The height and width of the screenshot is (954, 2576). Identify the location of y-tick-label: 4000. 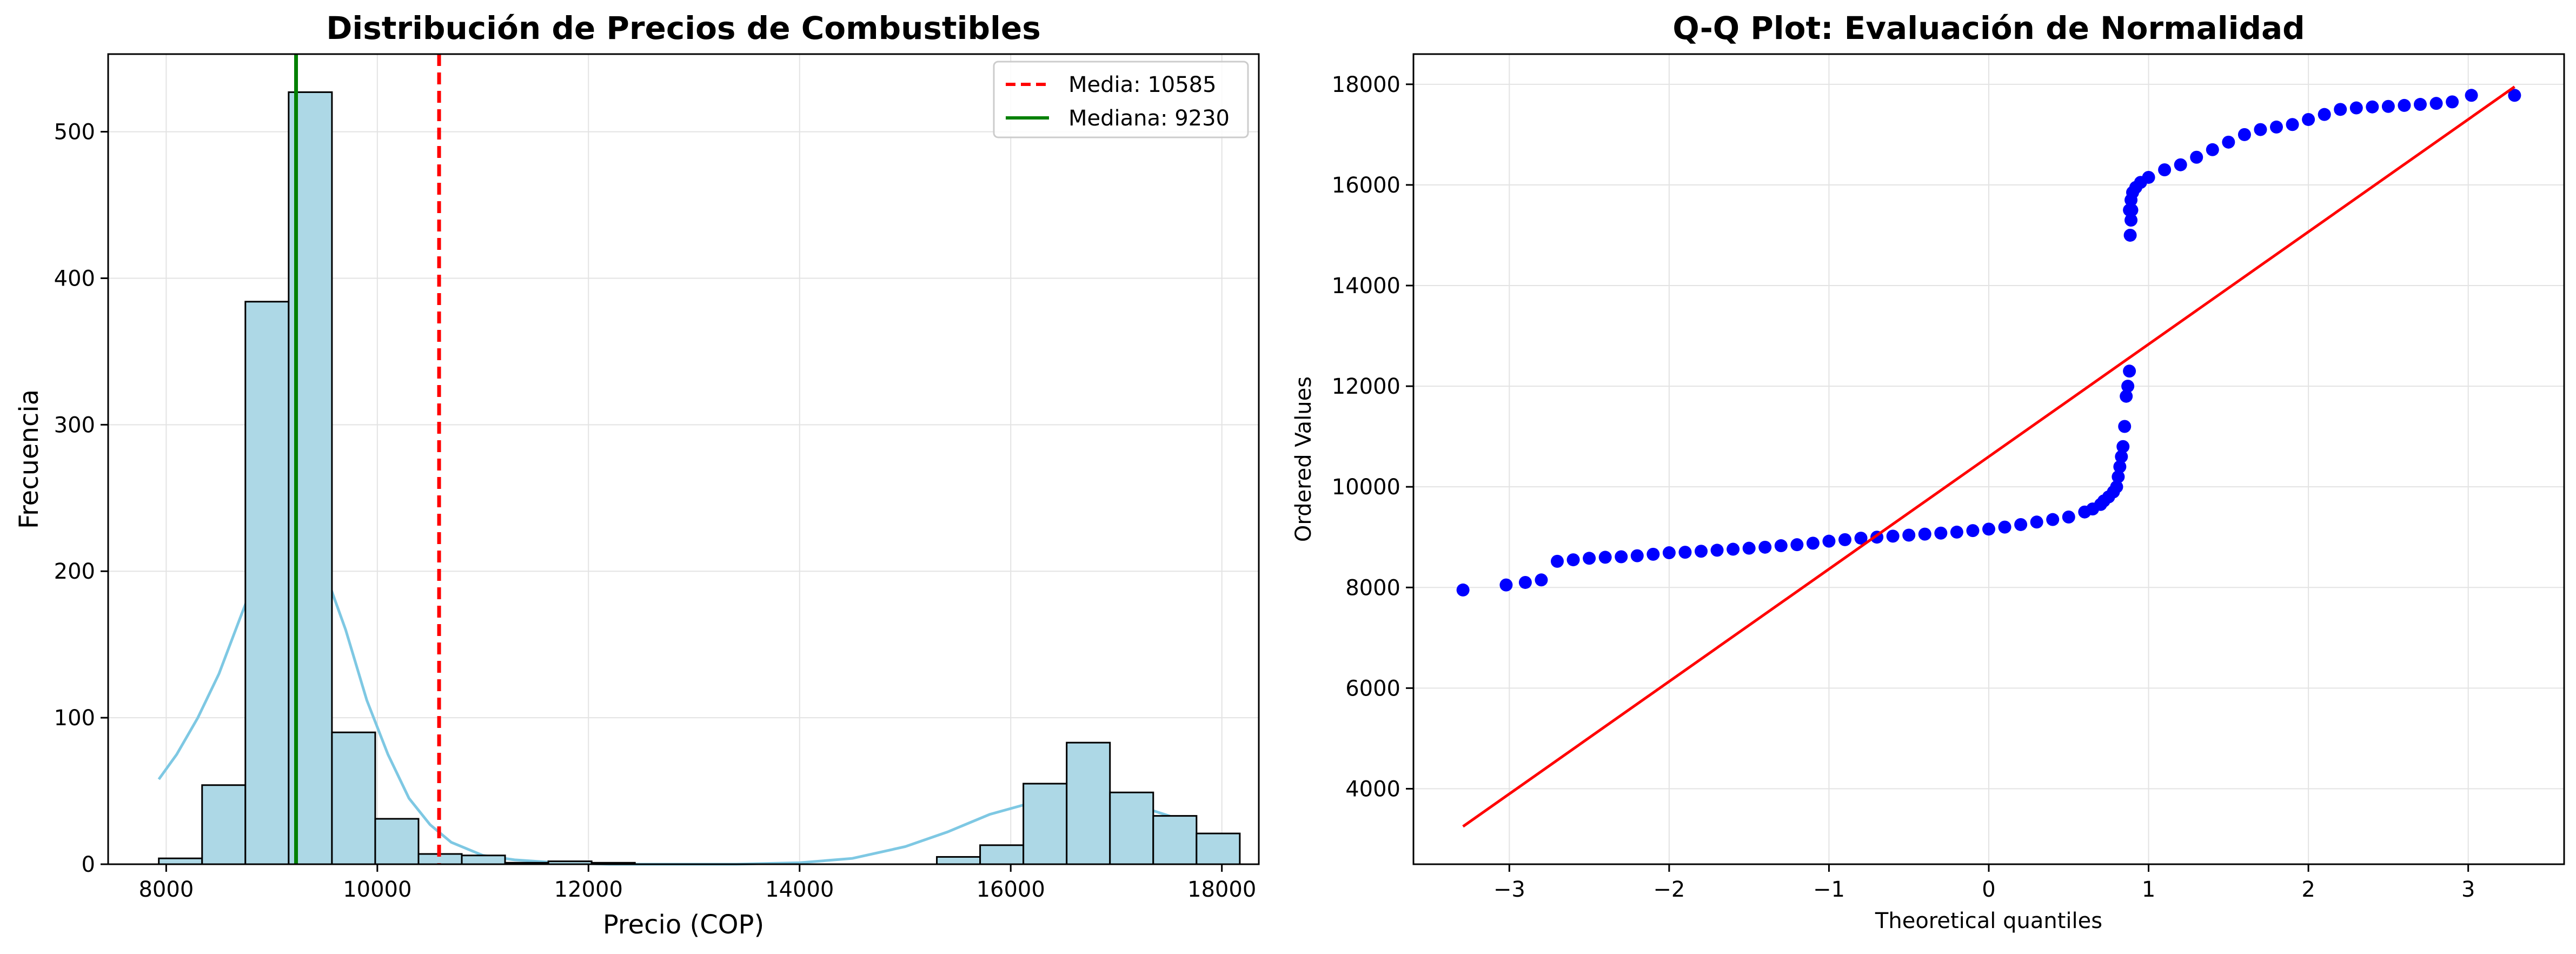
(1372, 789).